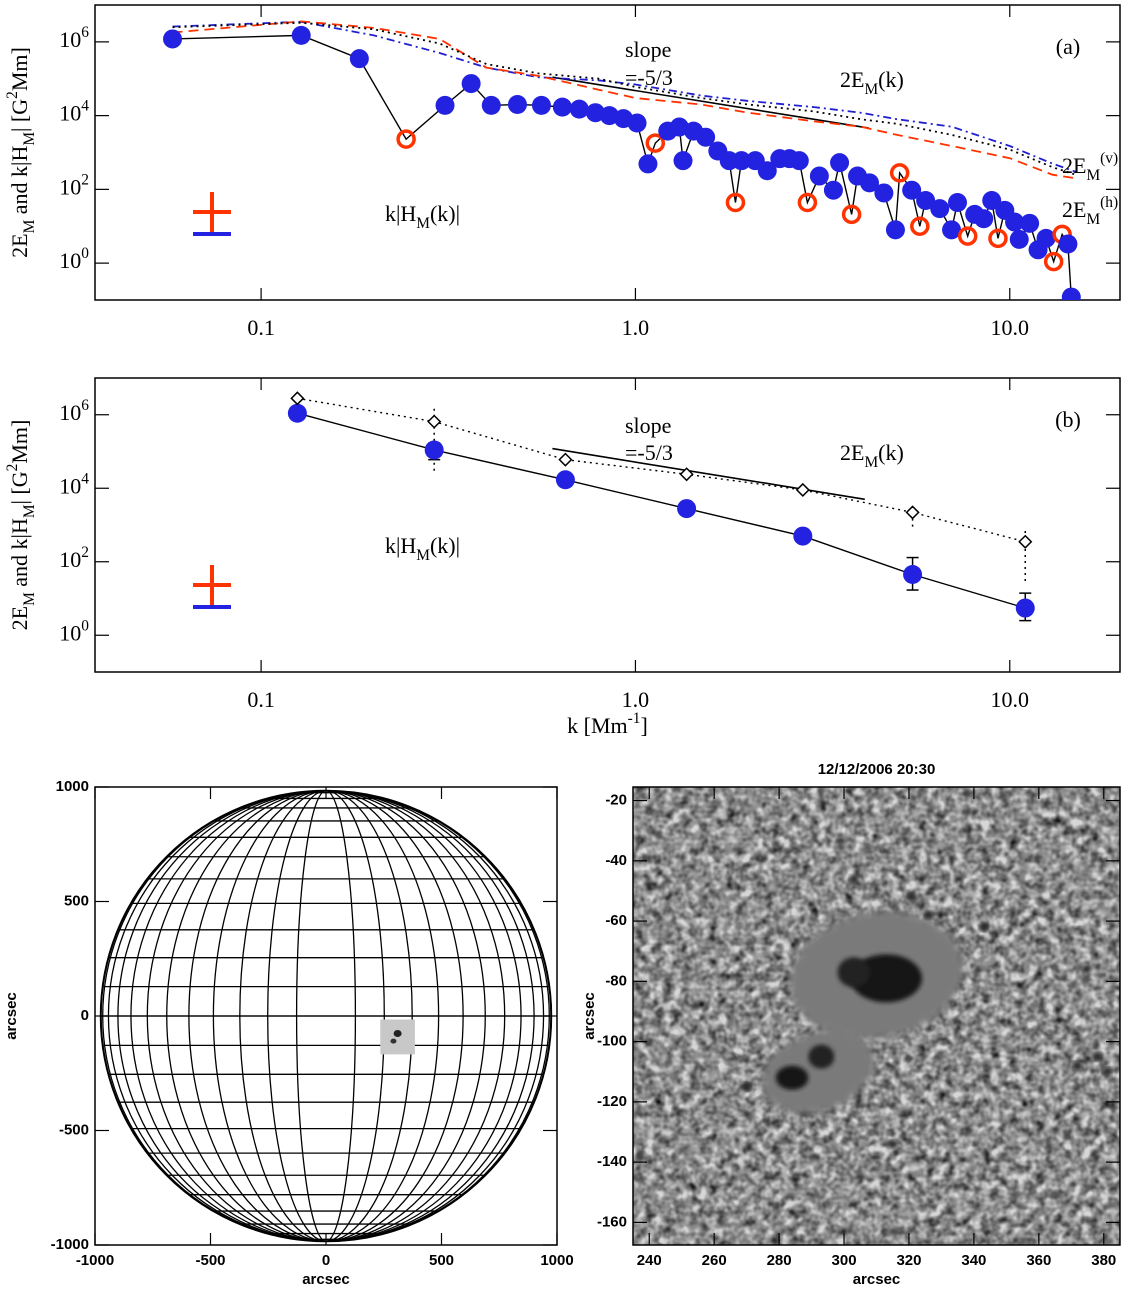  Describe the element at coordinates (649, 1260) in the screenshot. I see `x-tick-label: 240` at that location.